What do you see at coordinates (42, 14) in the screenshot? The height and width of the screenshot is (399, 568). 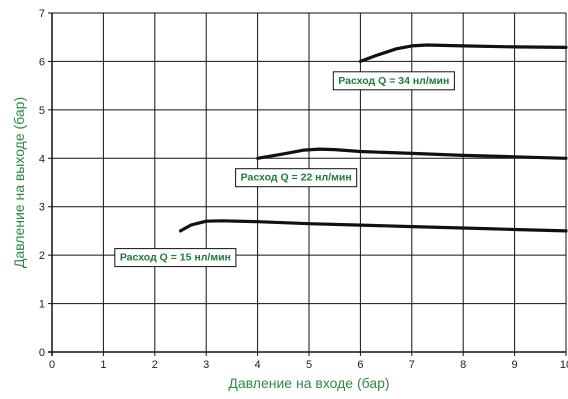 I see `y-tick-label: 7` at bounding box center [42, 14].